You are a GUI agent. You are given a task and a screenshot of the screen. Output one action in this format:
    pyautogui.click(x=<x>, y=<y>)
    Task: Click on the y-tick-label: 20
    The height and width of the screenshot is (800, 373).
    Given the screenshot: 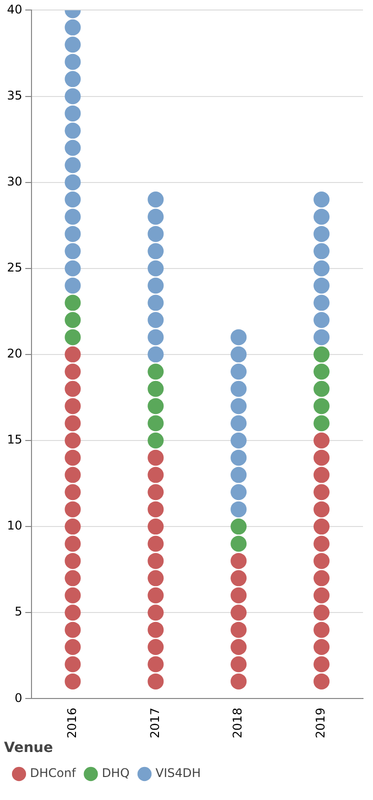 What is the action you would take?
    pyautogui.click(x=14, y=353)
    